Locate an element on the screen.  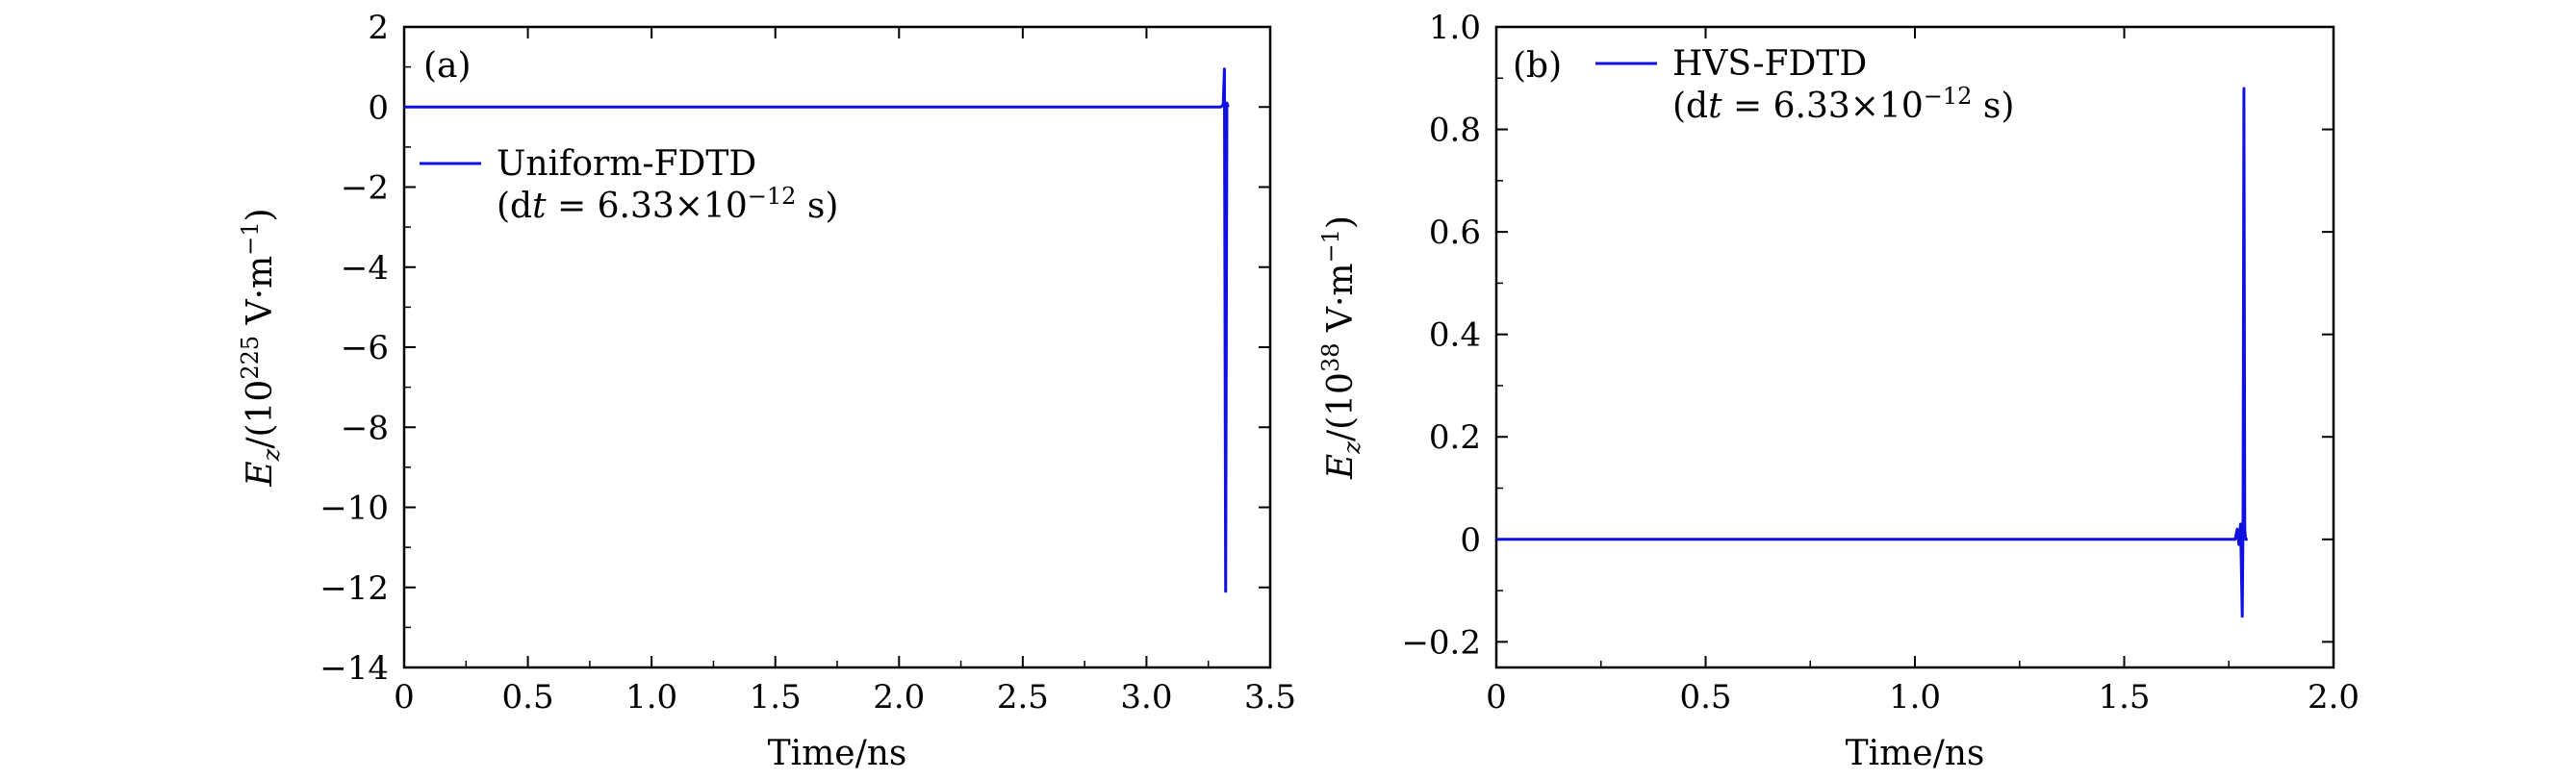
panel-a-y-tick-label: −6 is located at coordinates (365, 348).